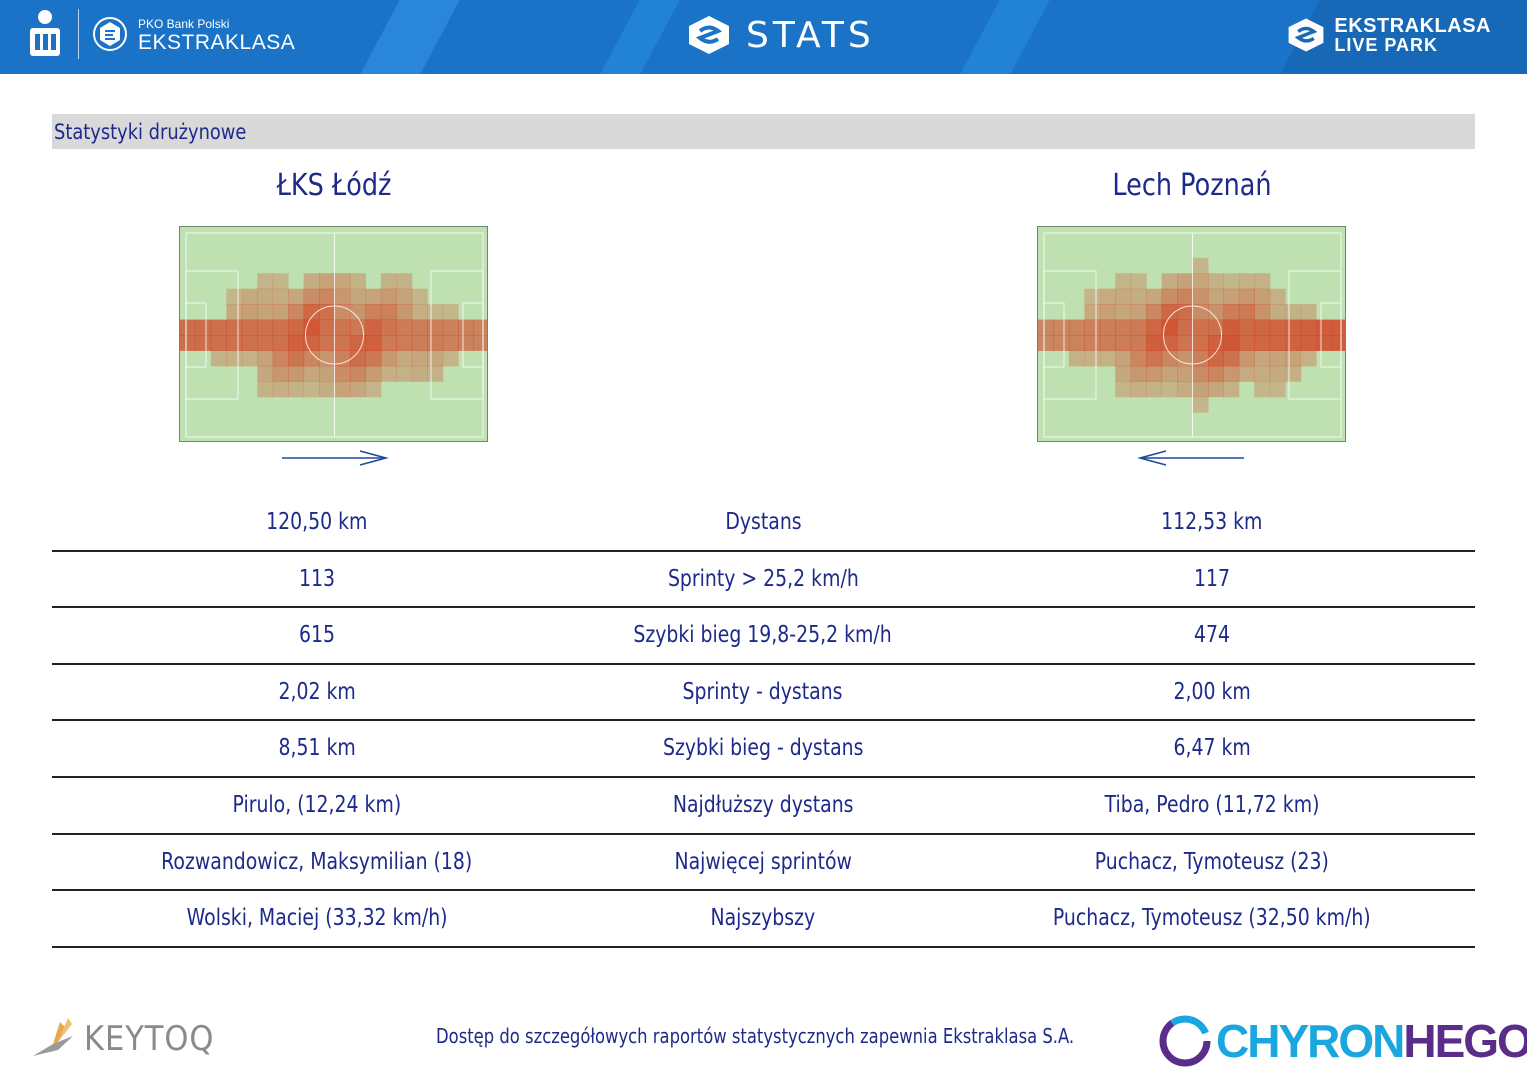 This screenshot has width=1527, height=1080. What do you see at coordinates (763, 635) in the screenshot?
I see `stat-label: Szybki bieg 19,8-25,2 km/h` at bounding box center [763, 635].